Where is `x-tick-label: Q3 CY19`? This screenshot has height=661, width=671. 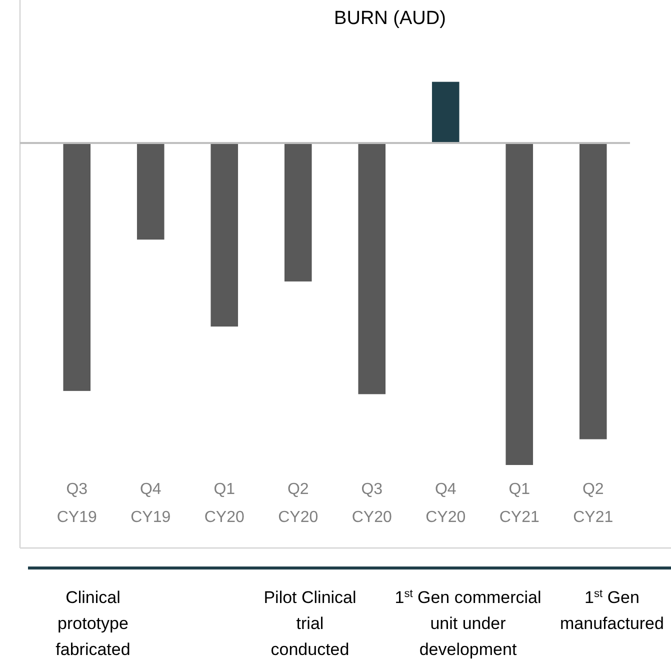 x-tick-label: Q3 CY19 is located at coordinates (76, 503).